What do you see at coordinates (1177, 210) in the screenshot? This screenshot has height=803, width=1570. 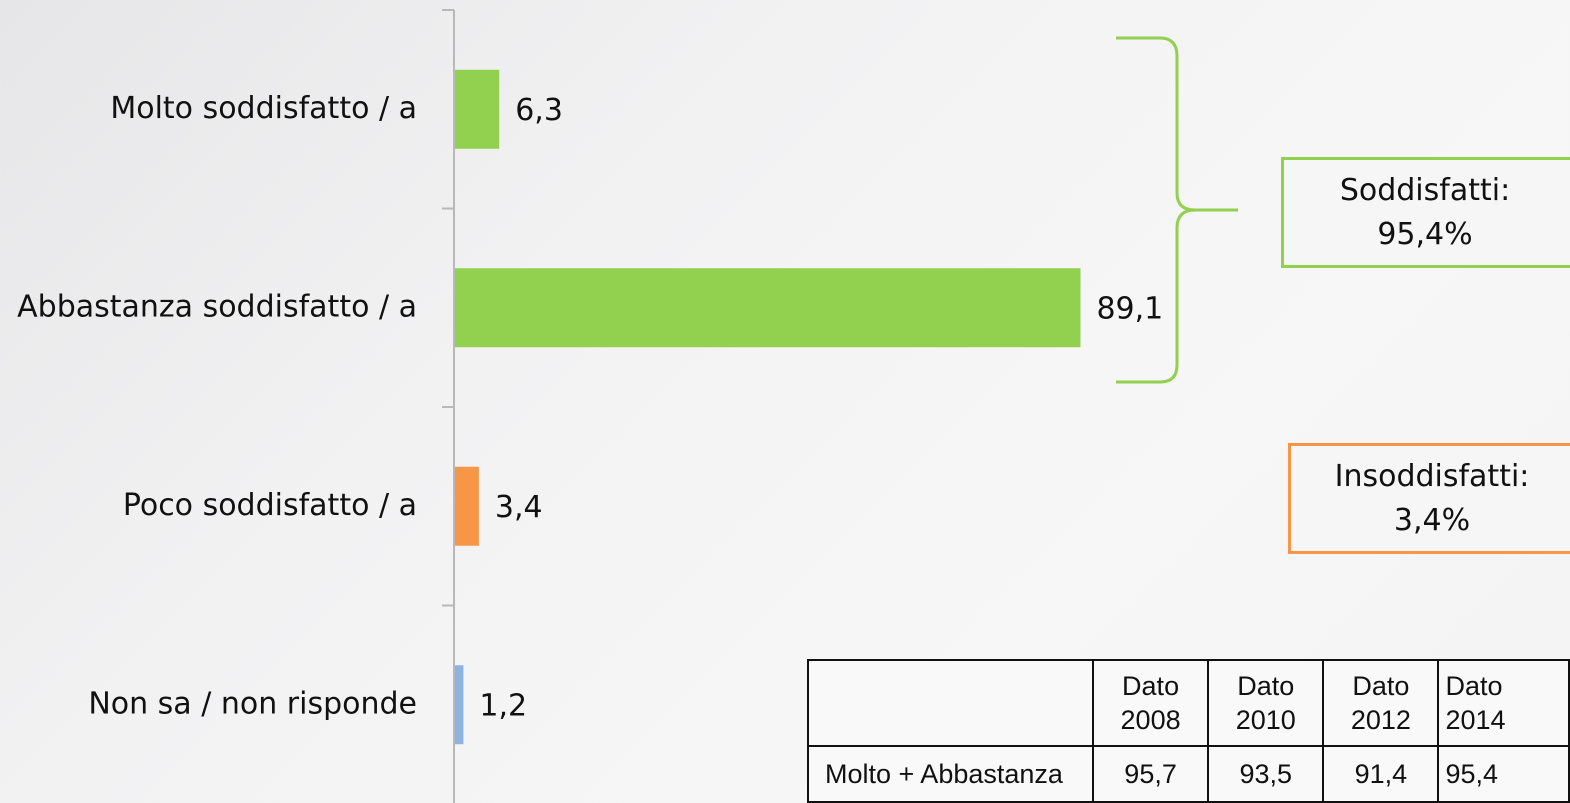 I see `satisfied-brace` at bounding box center [1177, 210].